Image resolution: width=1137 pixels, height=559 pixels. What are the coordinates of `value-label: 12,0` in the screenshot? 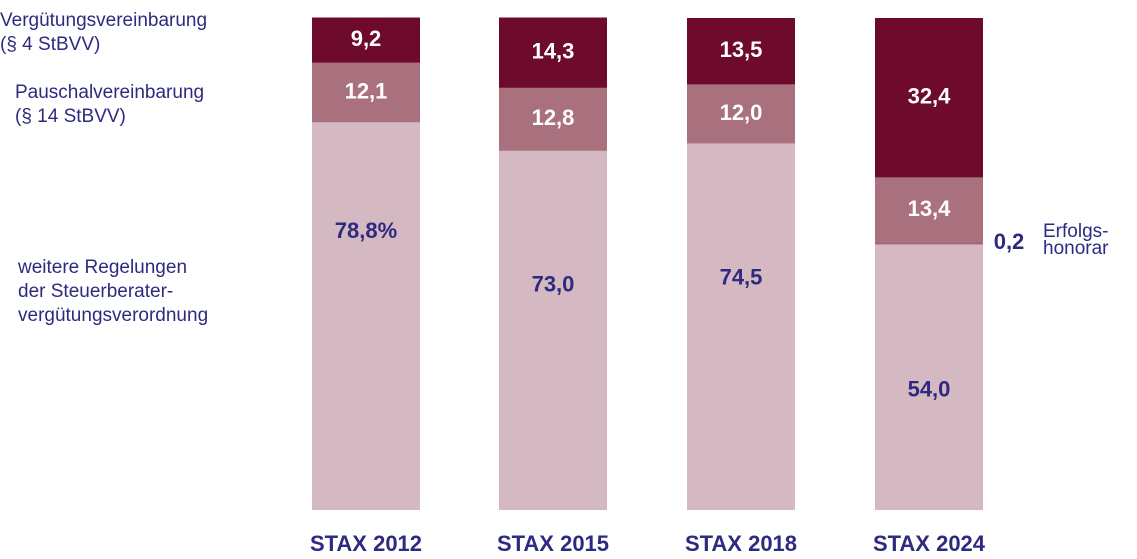 It's located at (741, 112).